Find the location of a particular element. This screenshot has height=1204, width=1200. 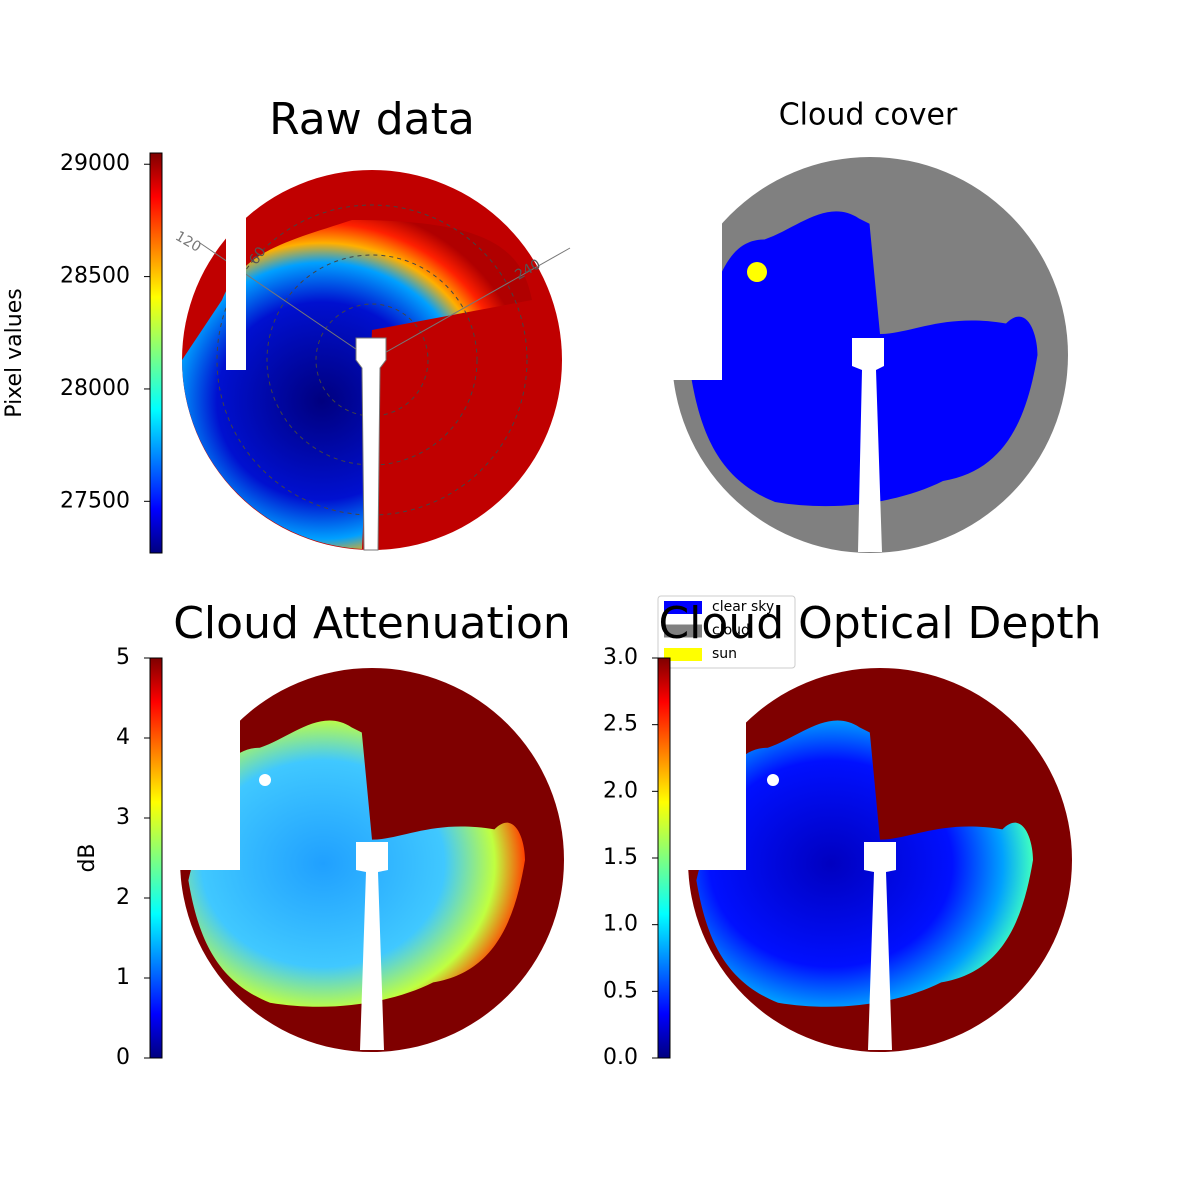

tick-label: 1.5 is located at coordinates (620, 857).